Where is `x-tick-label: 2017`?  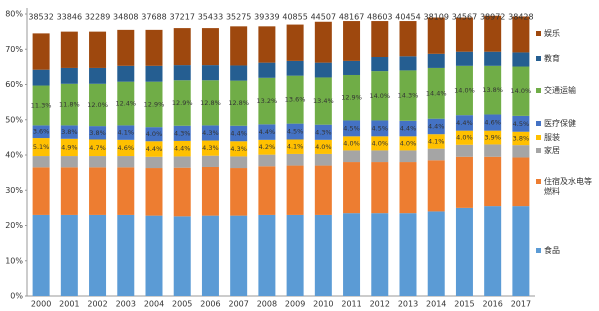 x-tick-label: 2017 is located at coordinates (521, 304).